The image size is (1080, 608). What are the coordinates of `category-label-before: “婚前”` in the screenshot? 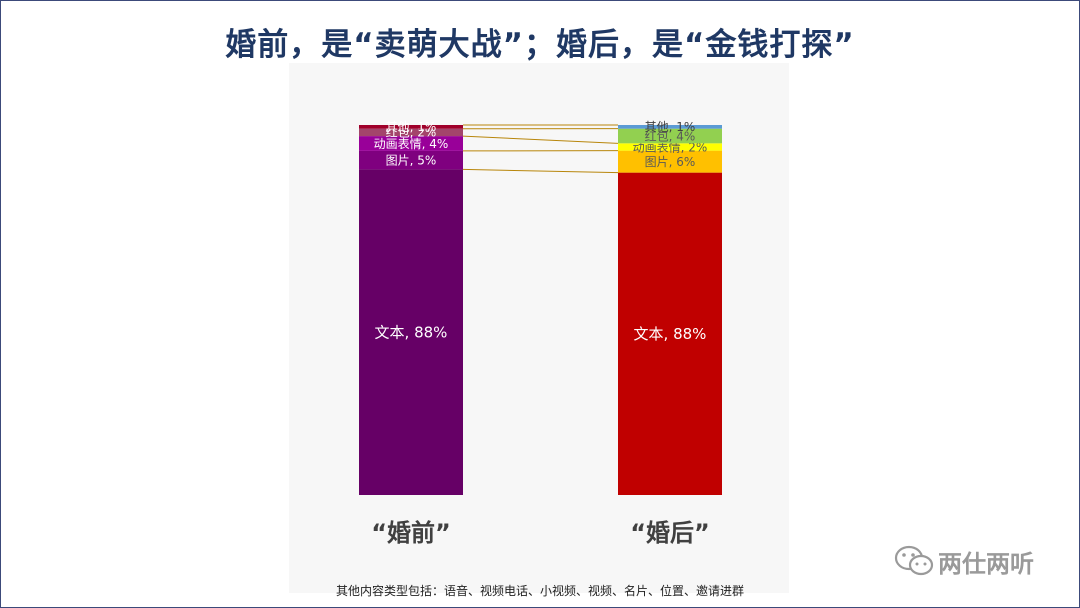 It's located at (411, 533).